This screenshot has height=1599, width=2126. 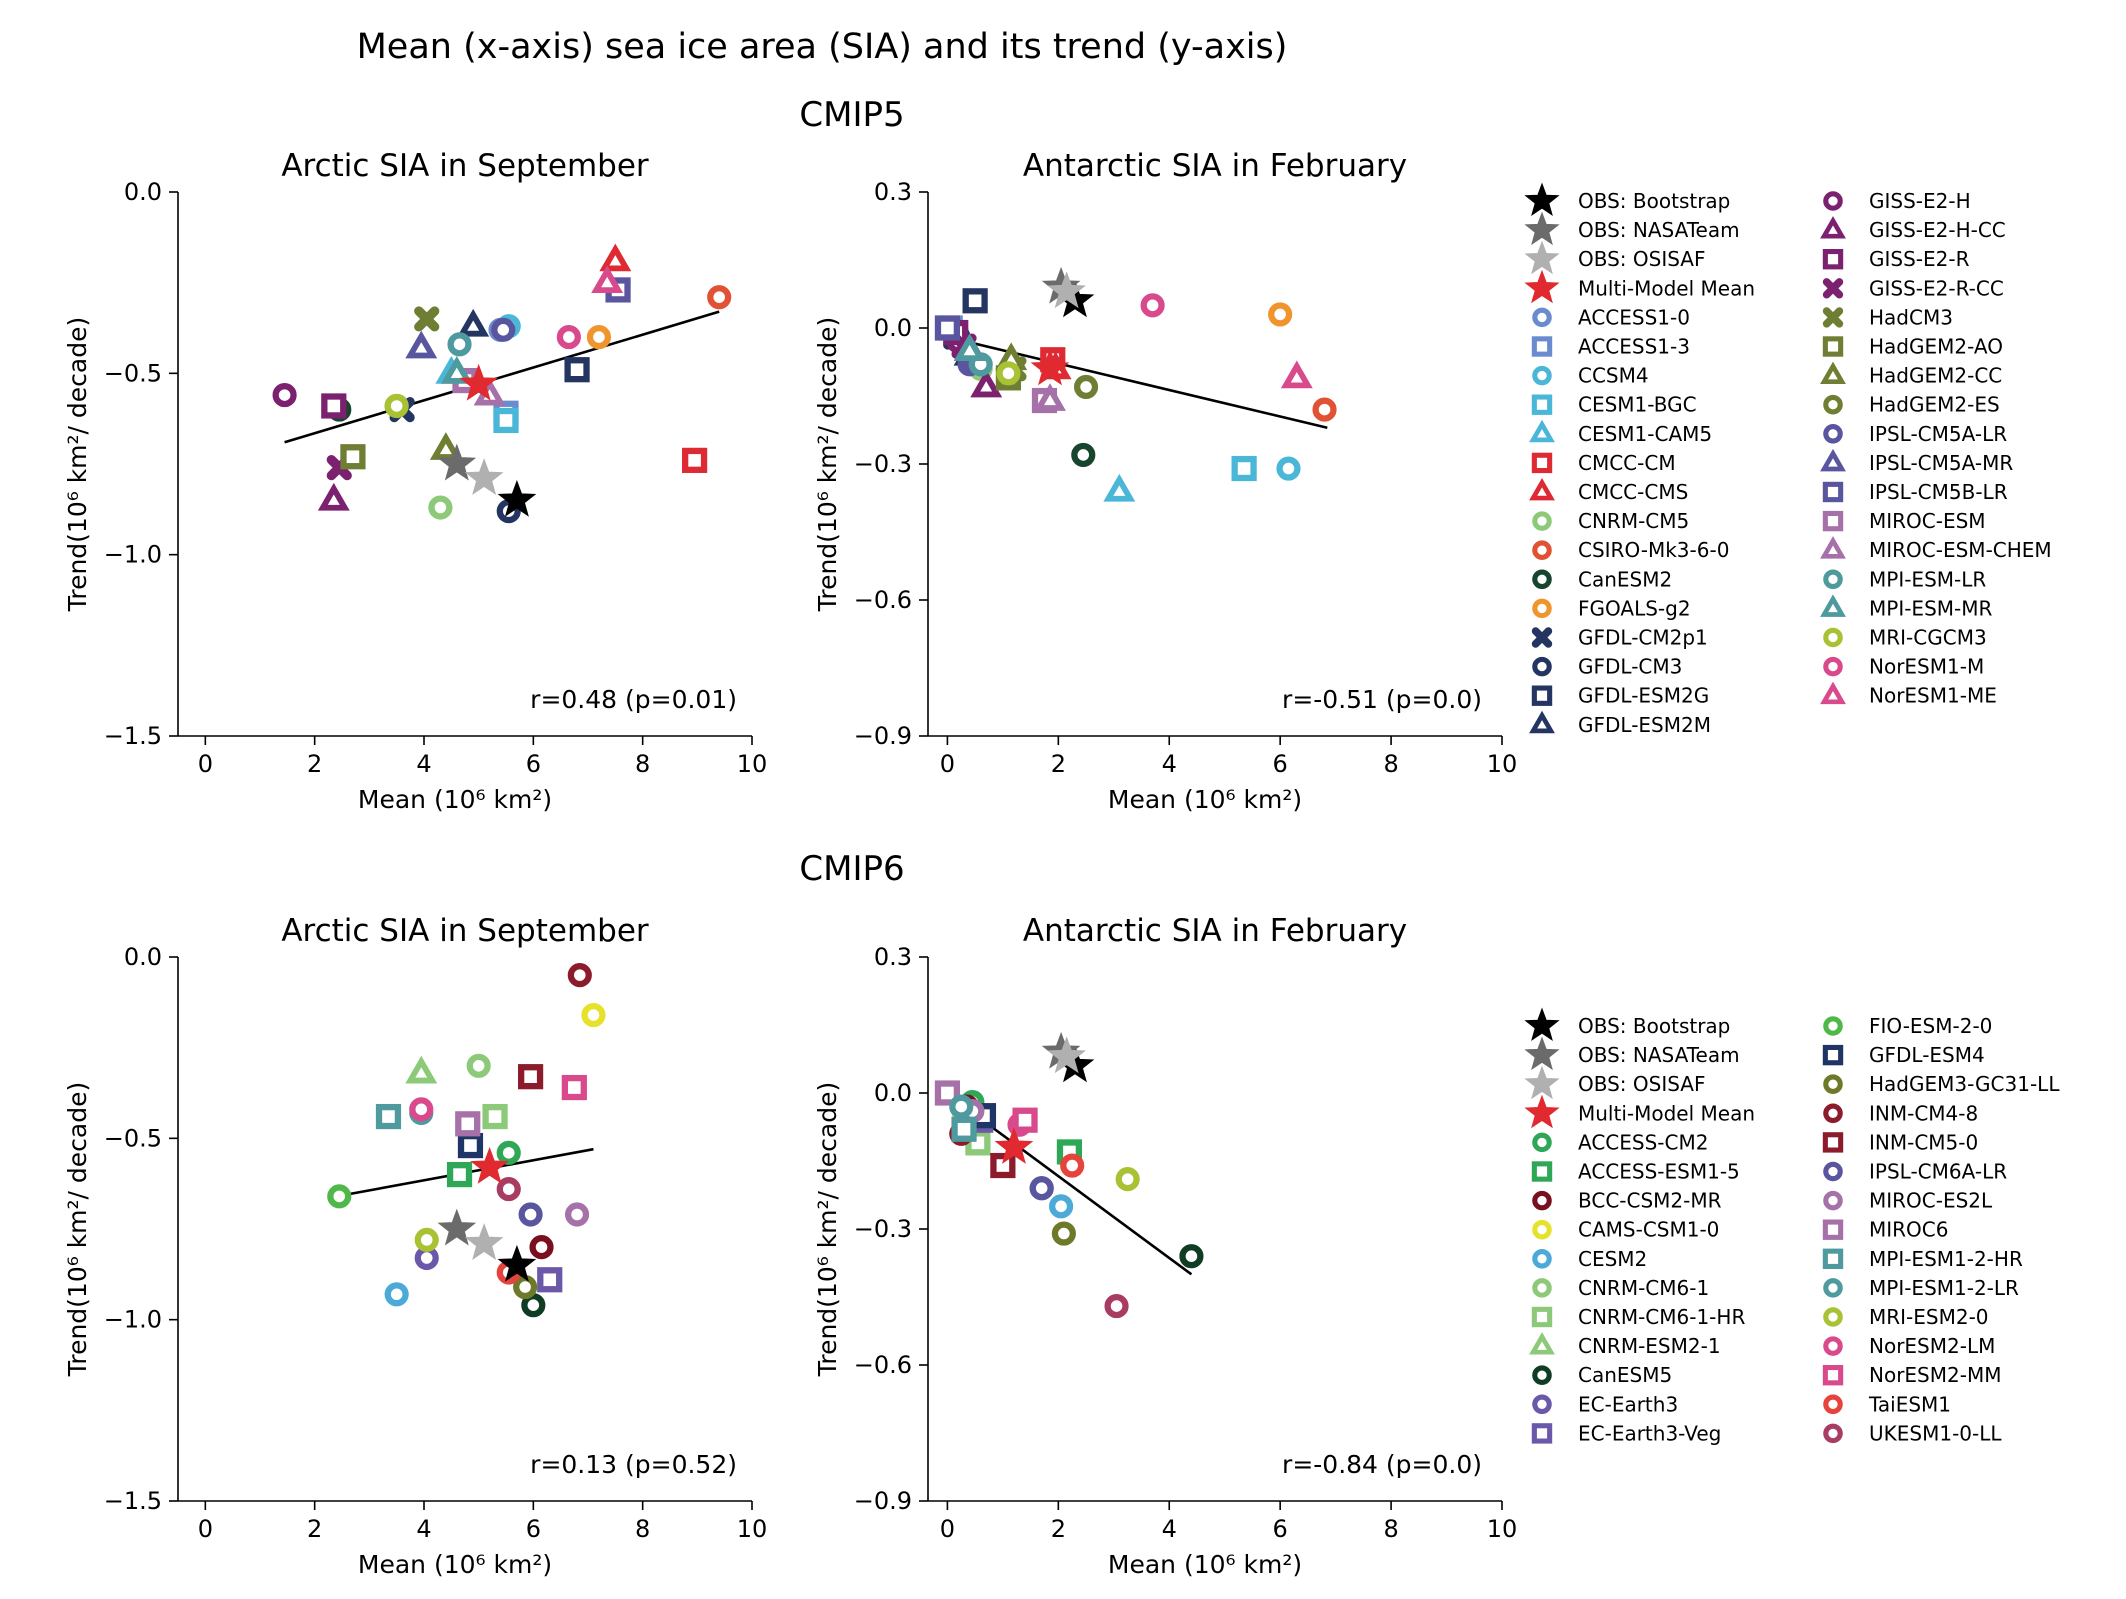 What do you see at coordinates (1288, 468) in the screenshot?
I see `point-ccsm4` at bounding box center [1288, 468].